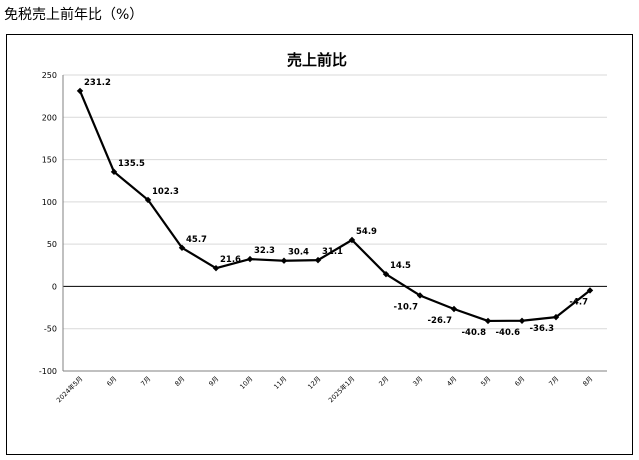 This screenshot has width=639, height=460. Describe the element at coordinates (213, 381) in the screenshot. I see `x-tick-label: 9月` at that location.